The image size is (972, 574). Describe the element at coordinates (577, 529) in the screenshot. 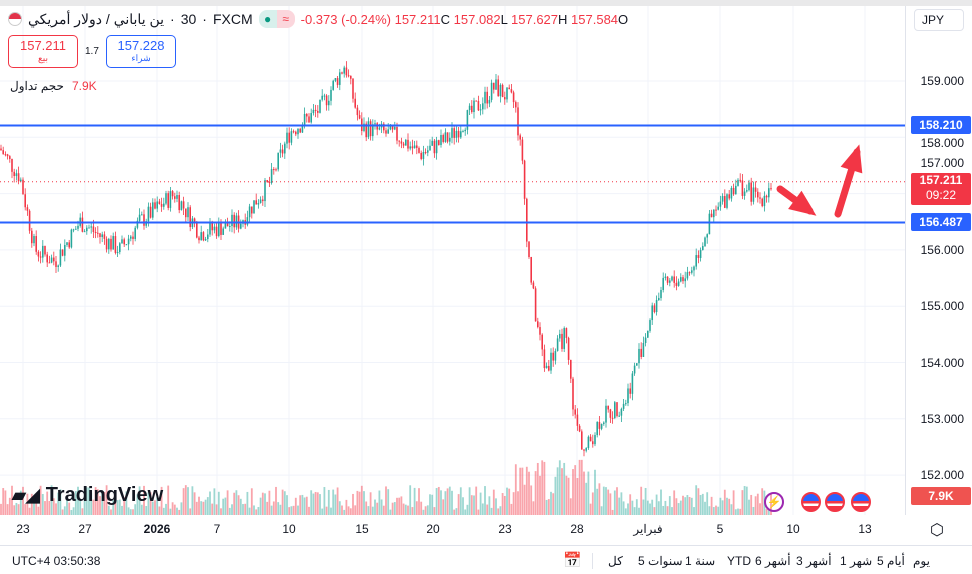

I see `time-tick: 28` at that location.